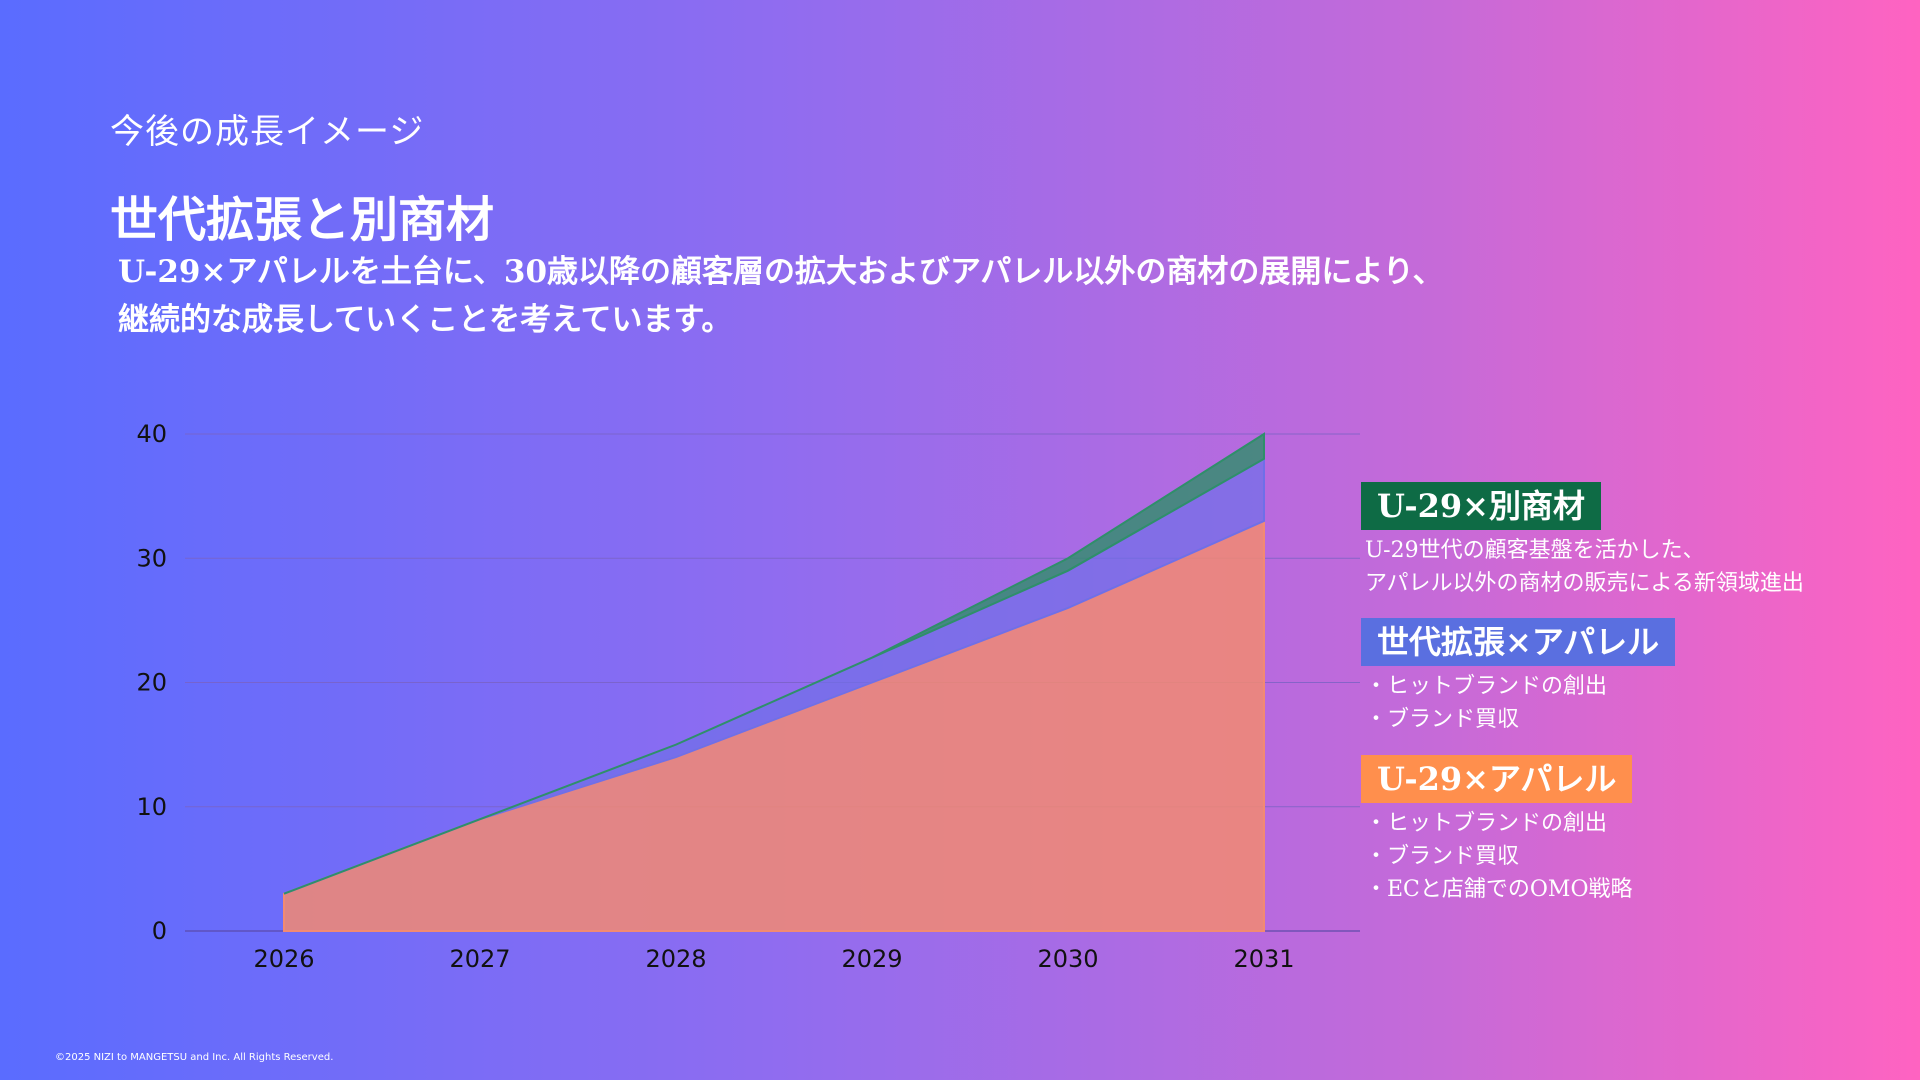 The image size is (1920, 1080). Describe the element at coordinates (151, 683) in the screenshot. I see `y-tick-label: 20` at that location.